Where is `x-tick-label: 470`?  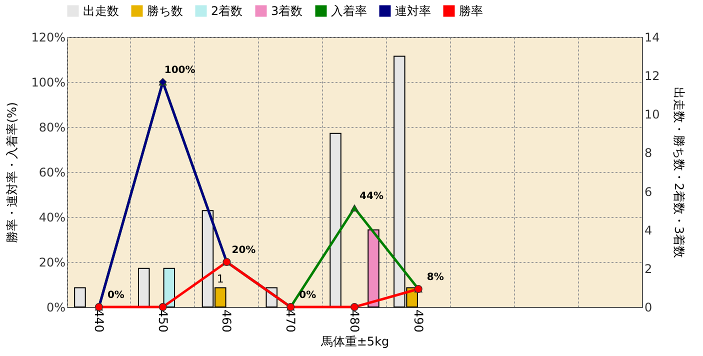 x-tick-label: 470 is located at coordinates (291, 321).